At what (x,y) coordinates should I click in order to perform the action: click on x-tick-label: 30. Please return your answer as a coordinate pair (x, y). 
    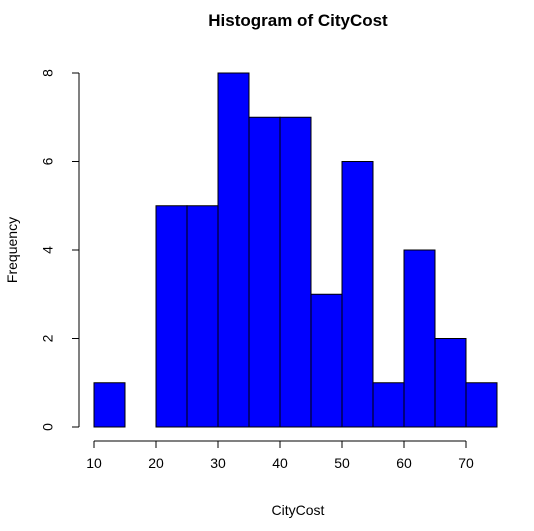
    Looking at the image, I should click on (218, 463).